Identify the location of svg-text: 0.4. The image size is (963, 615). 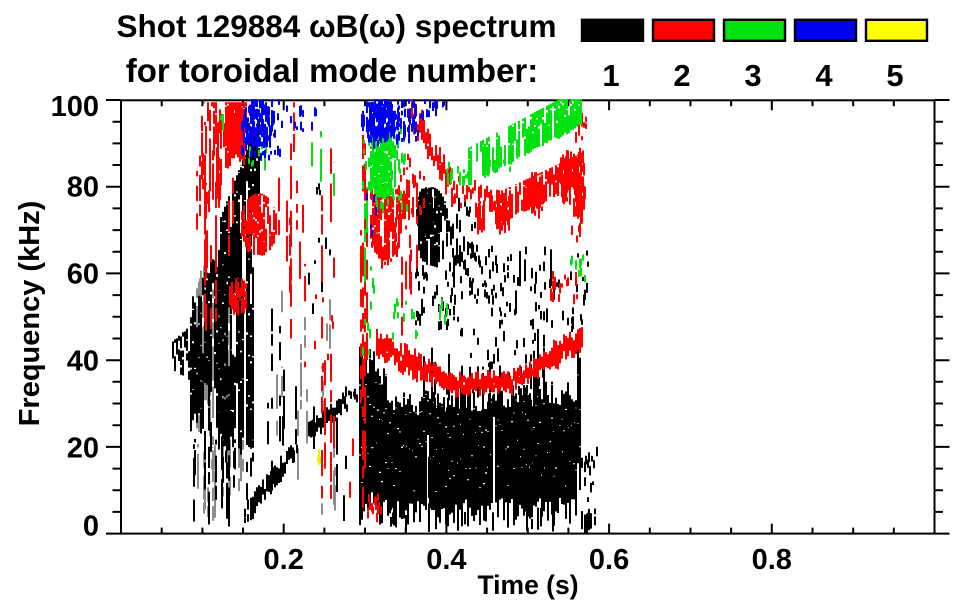
(446, 560).